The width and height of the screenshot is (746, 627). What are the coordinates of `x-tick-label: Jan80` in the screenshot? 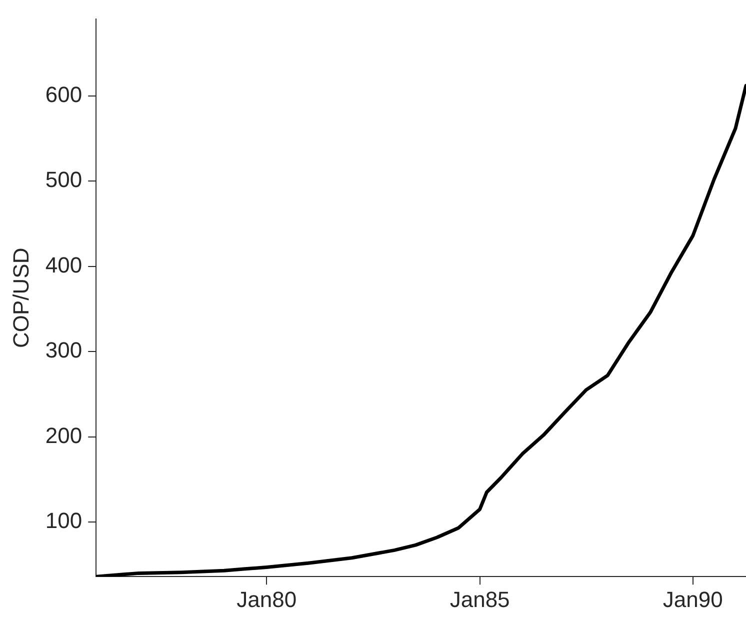 It's located at (266, 599).